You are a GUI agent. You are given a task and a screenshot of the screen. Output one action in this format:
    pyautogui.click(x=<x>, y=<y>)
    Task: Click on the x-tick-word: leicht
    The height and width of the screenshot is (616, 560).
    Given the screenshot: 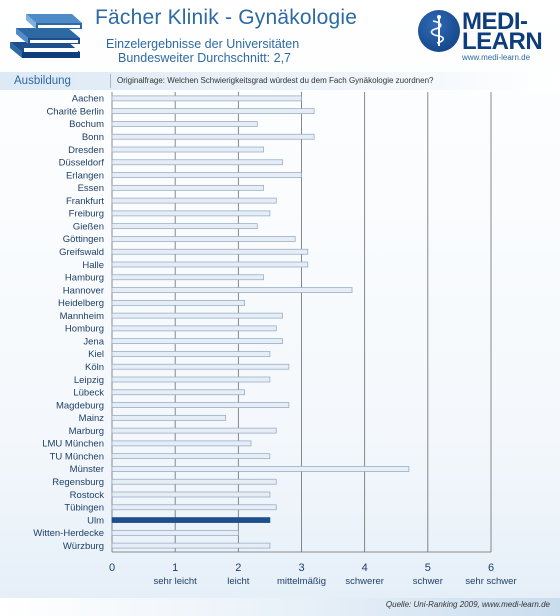 What is the action you would take?
    pyautogui.click(x=238, y=581)
    